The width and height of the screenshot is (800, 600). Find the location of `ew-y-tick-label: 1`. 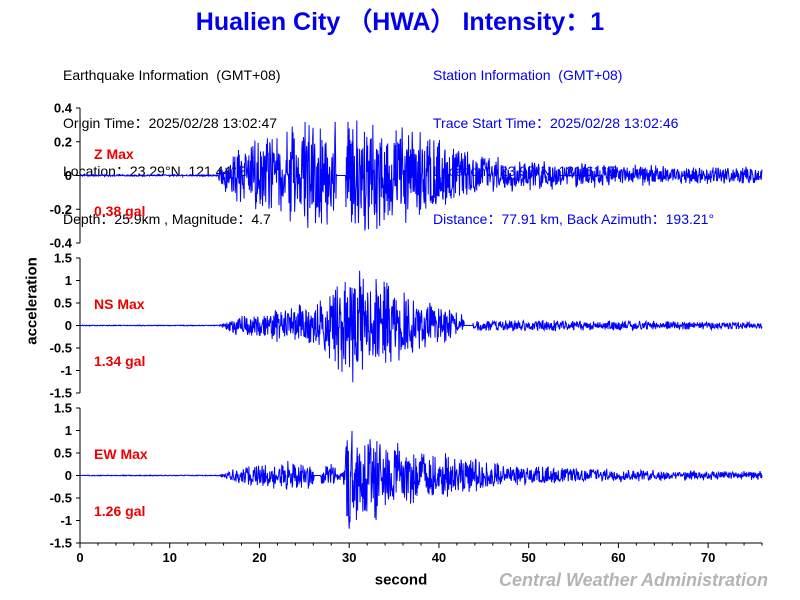

ew-y-tick-label: 1 is located at coordinates (68, 430).